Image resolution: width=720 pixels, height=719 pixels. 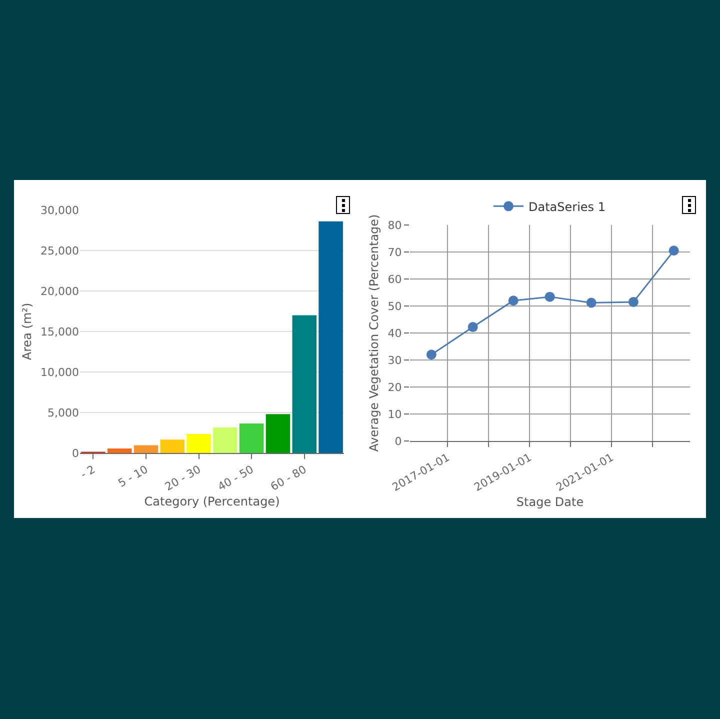 I want to click on x-tick-label: 20 - 30, so click(x=183, y=478).